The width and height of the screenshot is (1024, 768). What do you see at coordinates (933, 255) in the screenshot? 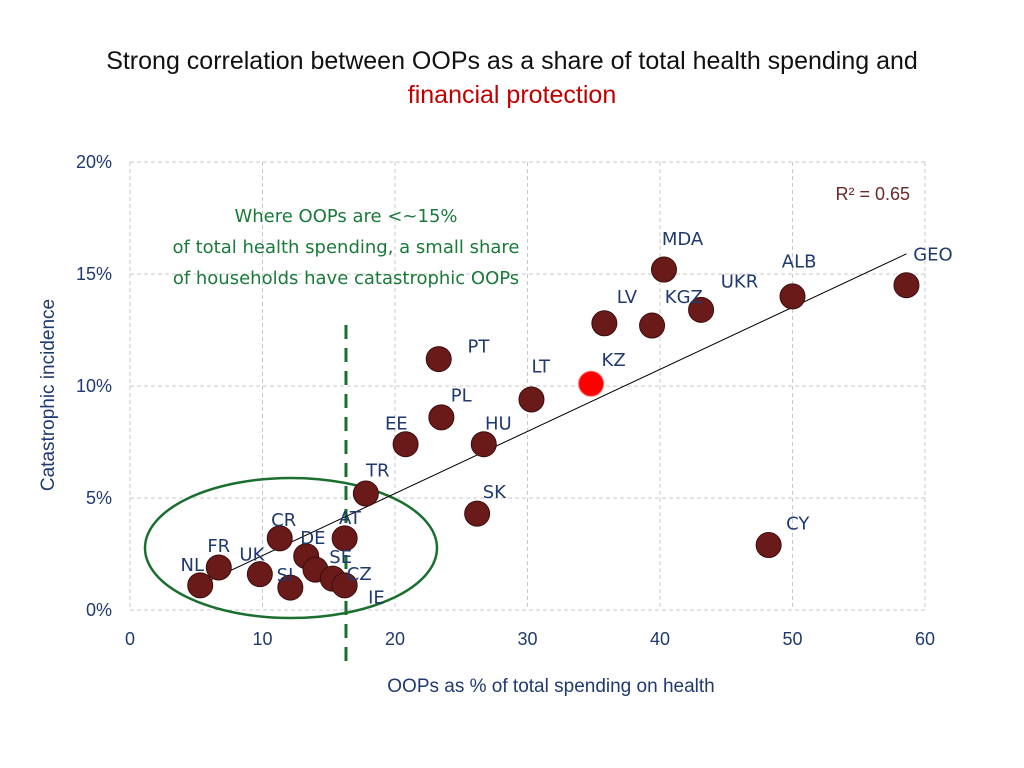
I see `point-label-geo: GEO` at bounding box center [933, 255].